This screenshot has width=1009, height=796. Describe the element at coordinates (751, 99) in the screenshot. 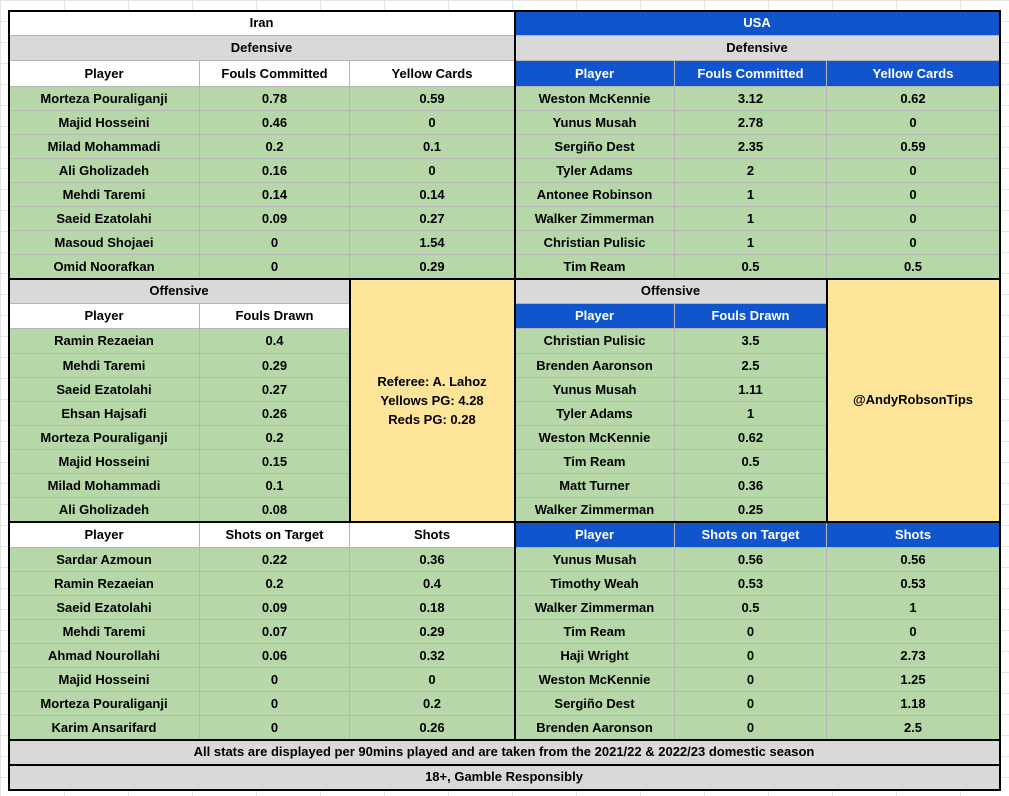

I see `stat-cell: 3.12` at that location.